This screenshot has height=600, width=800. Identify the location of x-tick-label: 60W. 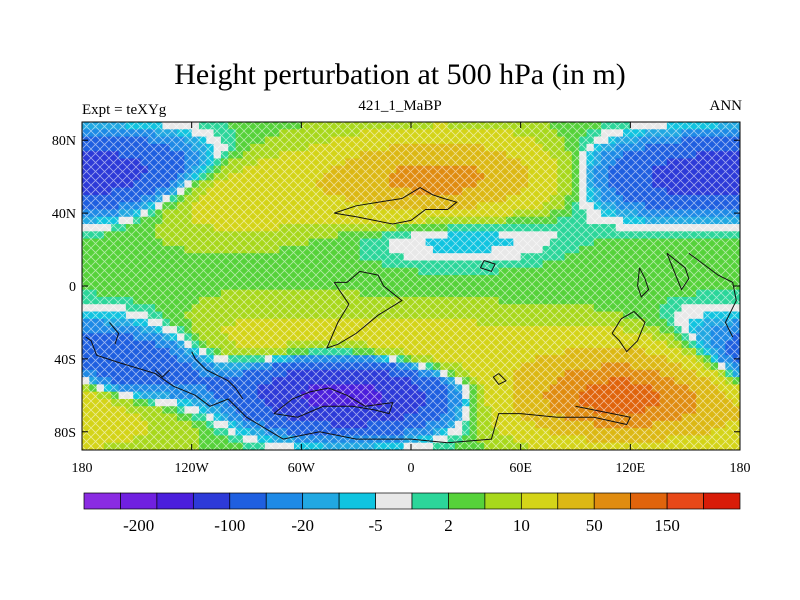
(302, 468).